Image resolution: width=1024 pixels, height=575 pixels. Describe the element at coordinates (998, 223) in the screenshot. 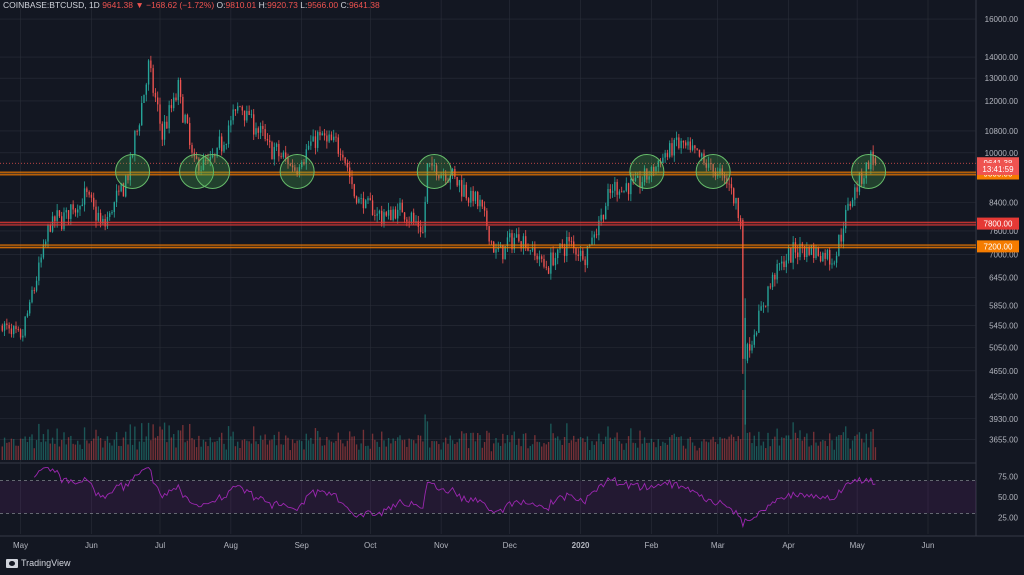

I see `level-price-tag-bg` at that location.